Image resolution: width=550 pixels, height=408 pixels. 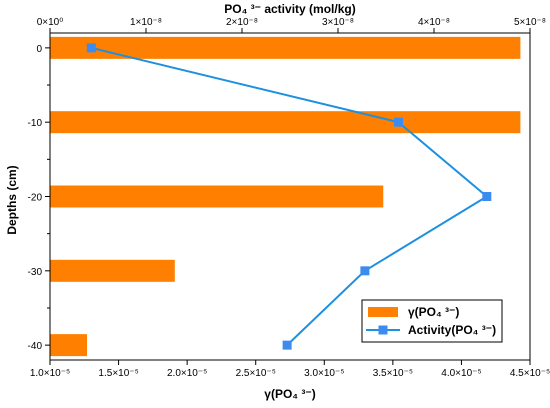 What do you see at coordinates (433, 312) in the screenshot?
I see `legend-bar-label: γ(PO₄ ³⁻)` at bounding box center [433, 312].